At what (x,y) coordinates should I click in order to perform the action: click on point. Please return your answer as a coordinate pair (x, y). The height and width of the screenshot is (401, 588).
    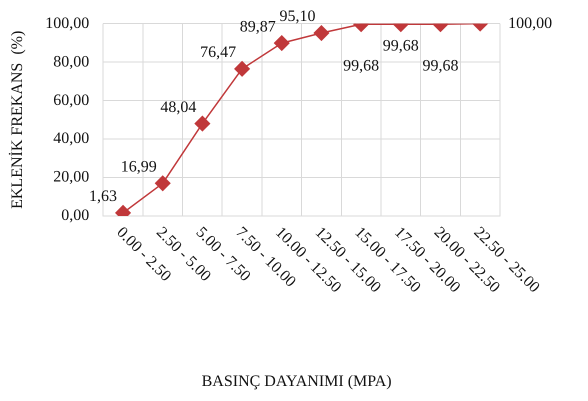
    Looking at the image, I should click on (202, 124).